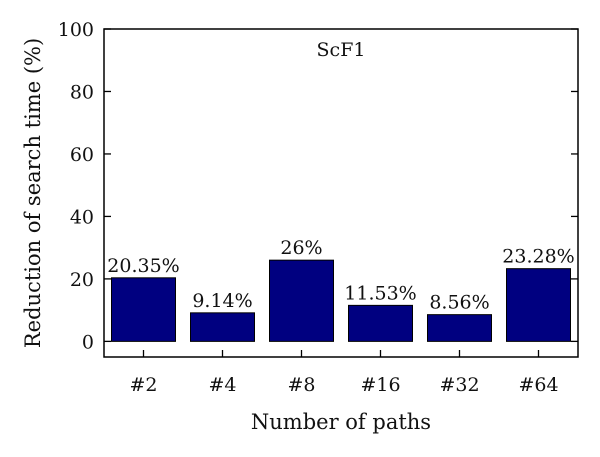 The height and width of the screenshot is (457, 600). I want to click on x-tick-label: #16, so click(380, 385).